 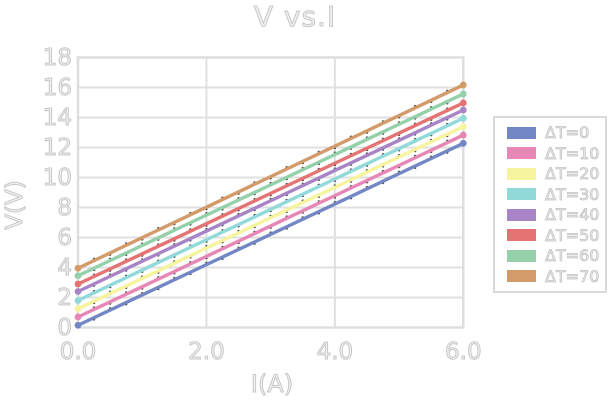 I want to click on y-tick-label: 8, so click(x=65, y=207).